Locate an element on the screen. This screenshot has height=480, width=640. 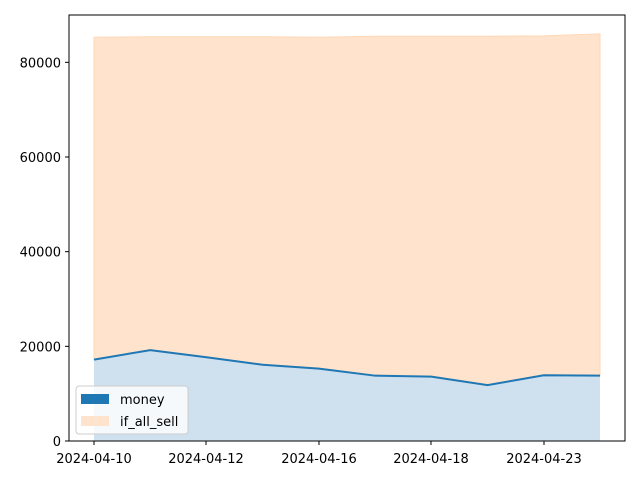
x-tick-label: 2024-04-18 is located at coordinates (431, 459).